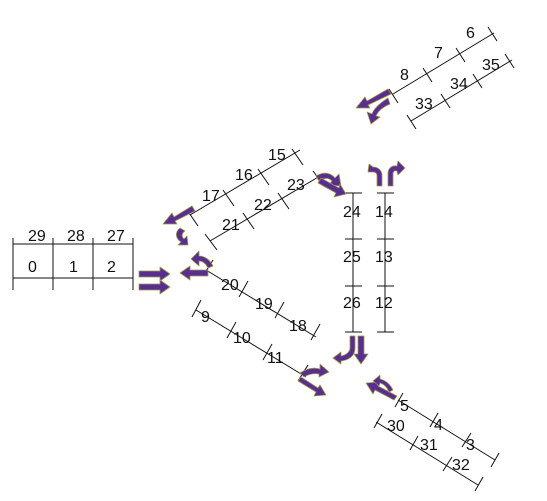 Image resolution: width=547 pixels, height=501 pixels. Describe the element at coordinates (154, 280) in the screenshot. I see `west-entry-arrow-icon` at that location.